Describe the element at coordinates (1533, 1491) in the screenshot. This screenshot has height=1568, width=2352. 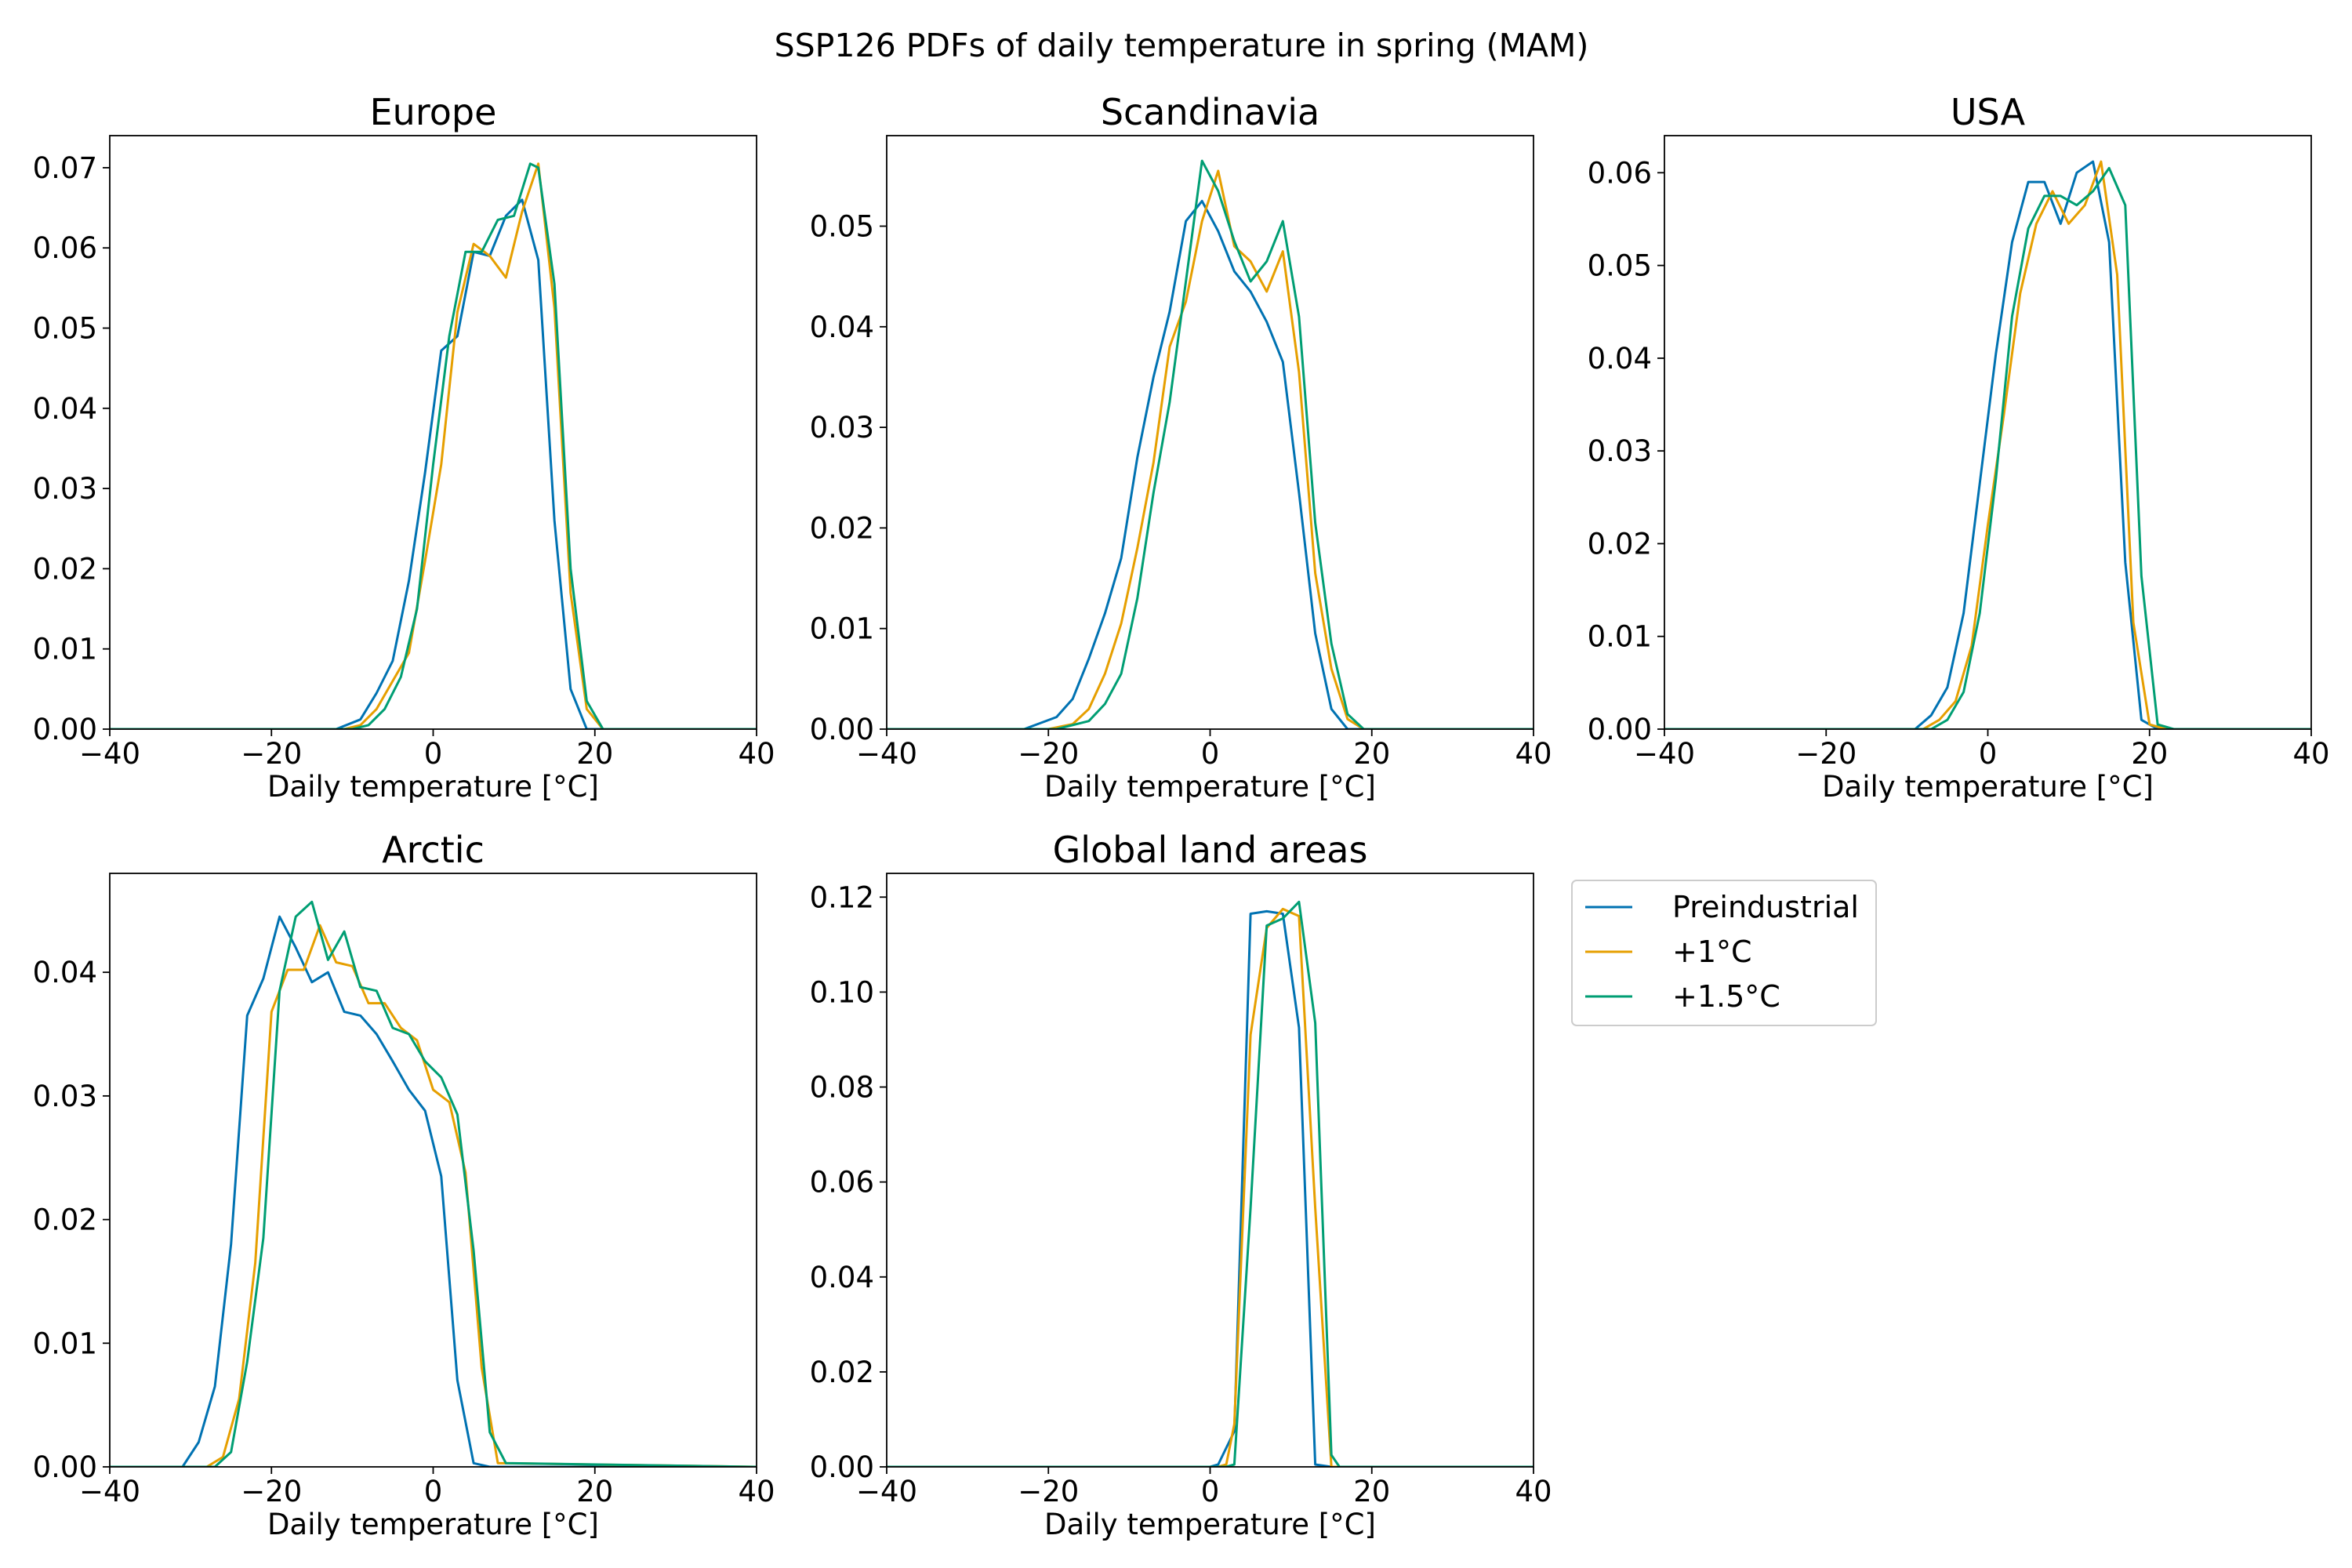
I see `chart-4-xtick-label: 40` at that location.